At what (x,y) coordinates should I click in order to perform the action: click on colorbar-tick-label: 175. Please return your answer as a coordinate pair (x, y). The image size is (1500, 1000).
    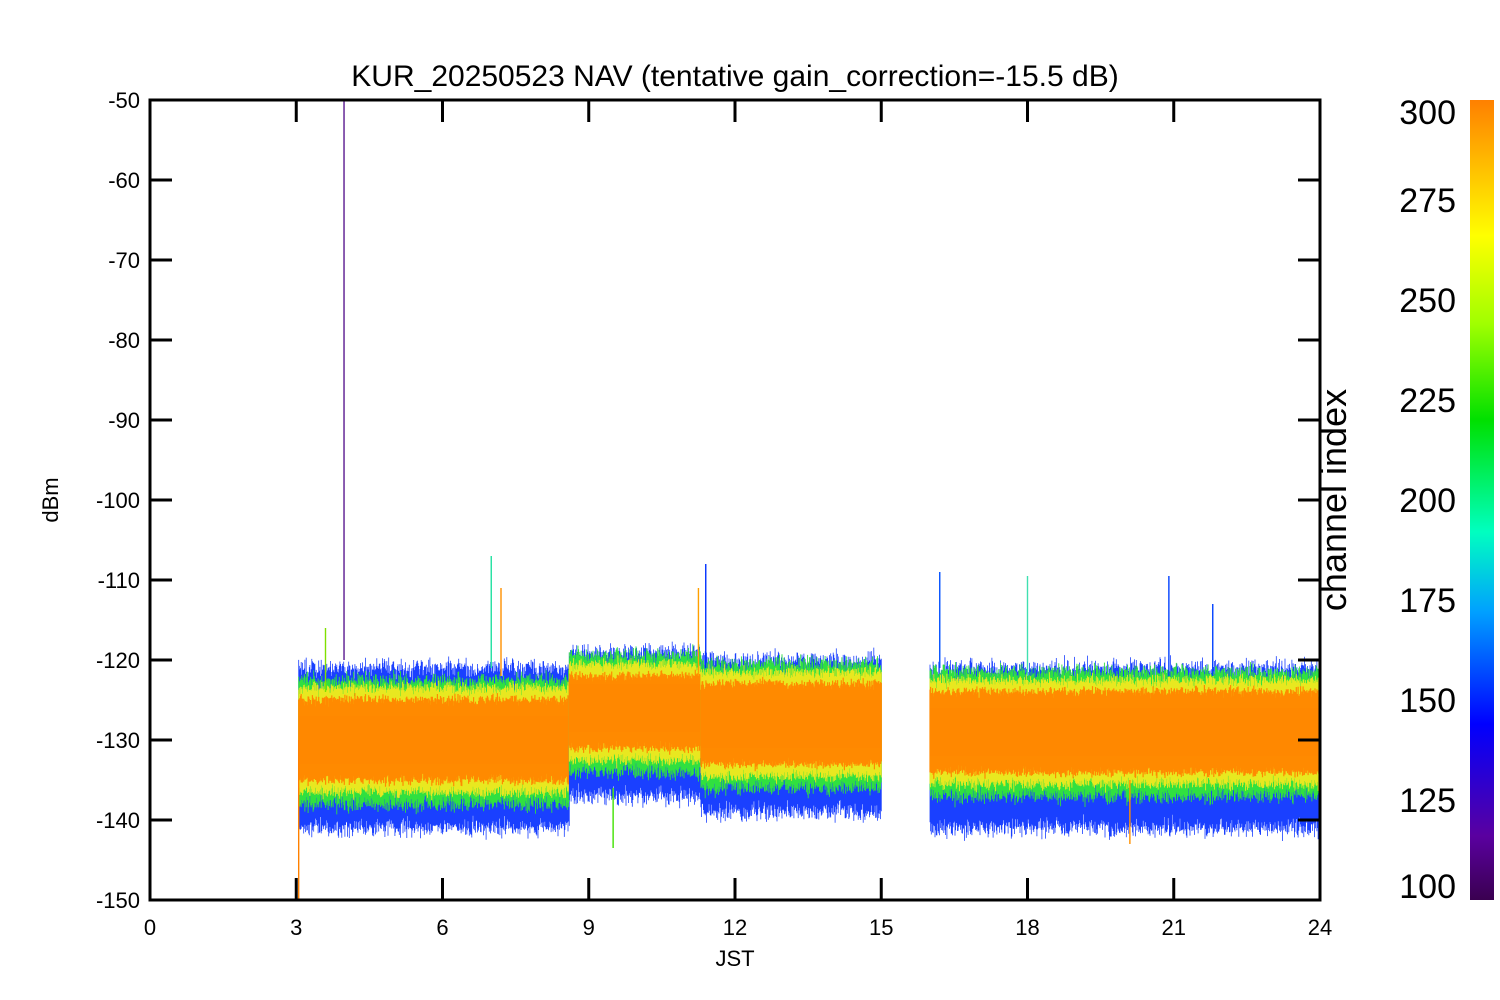
    Looking at the image, I should click on (1427, 601).